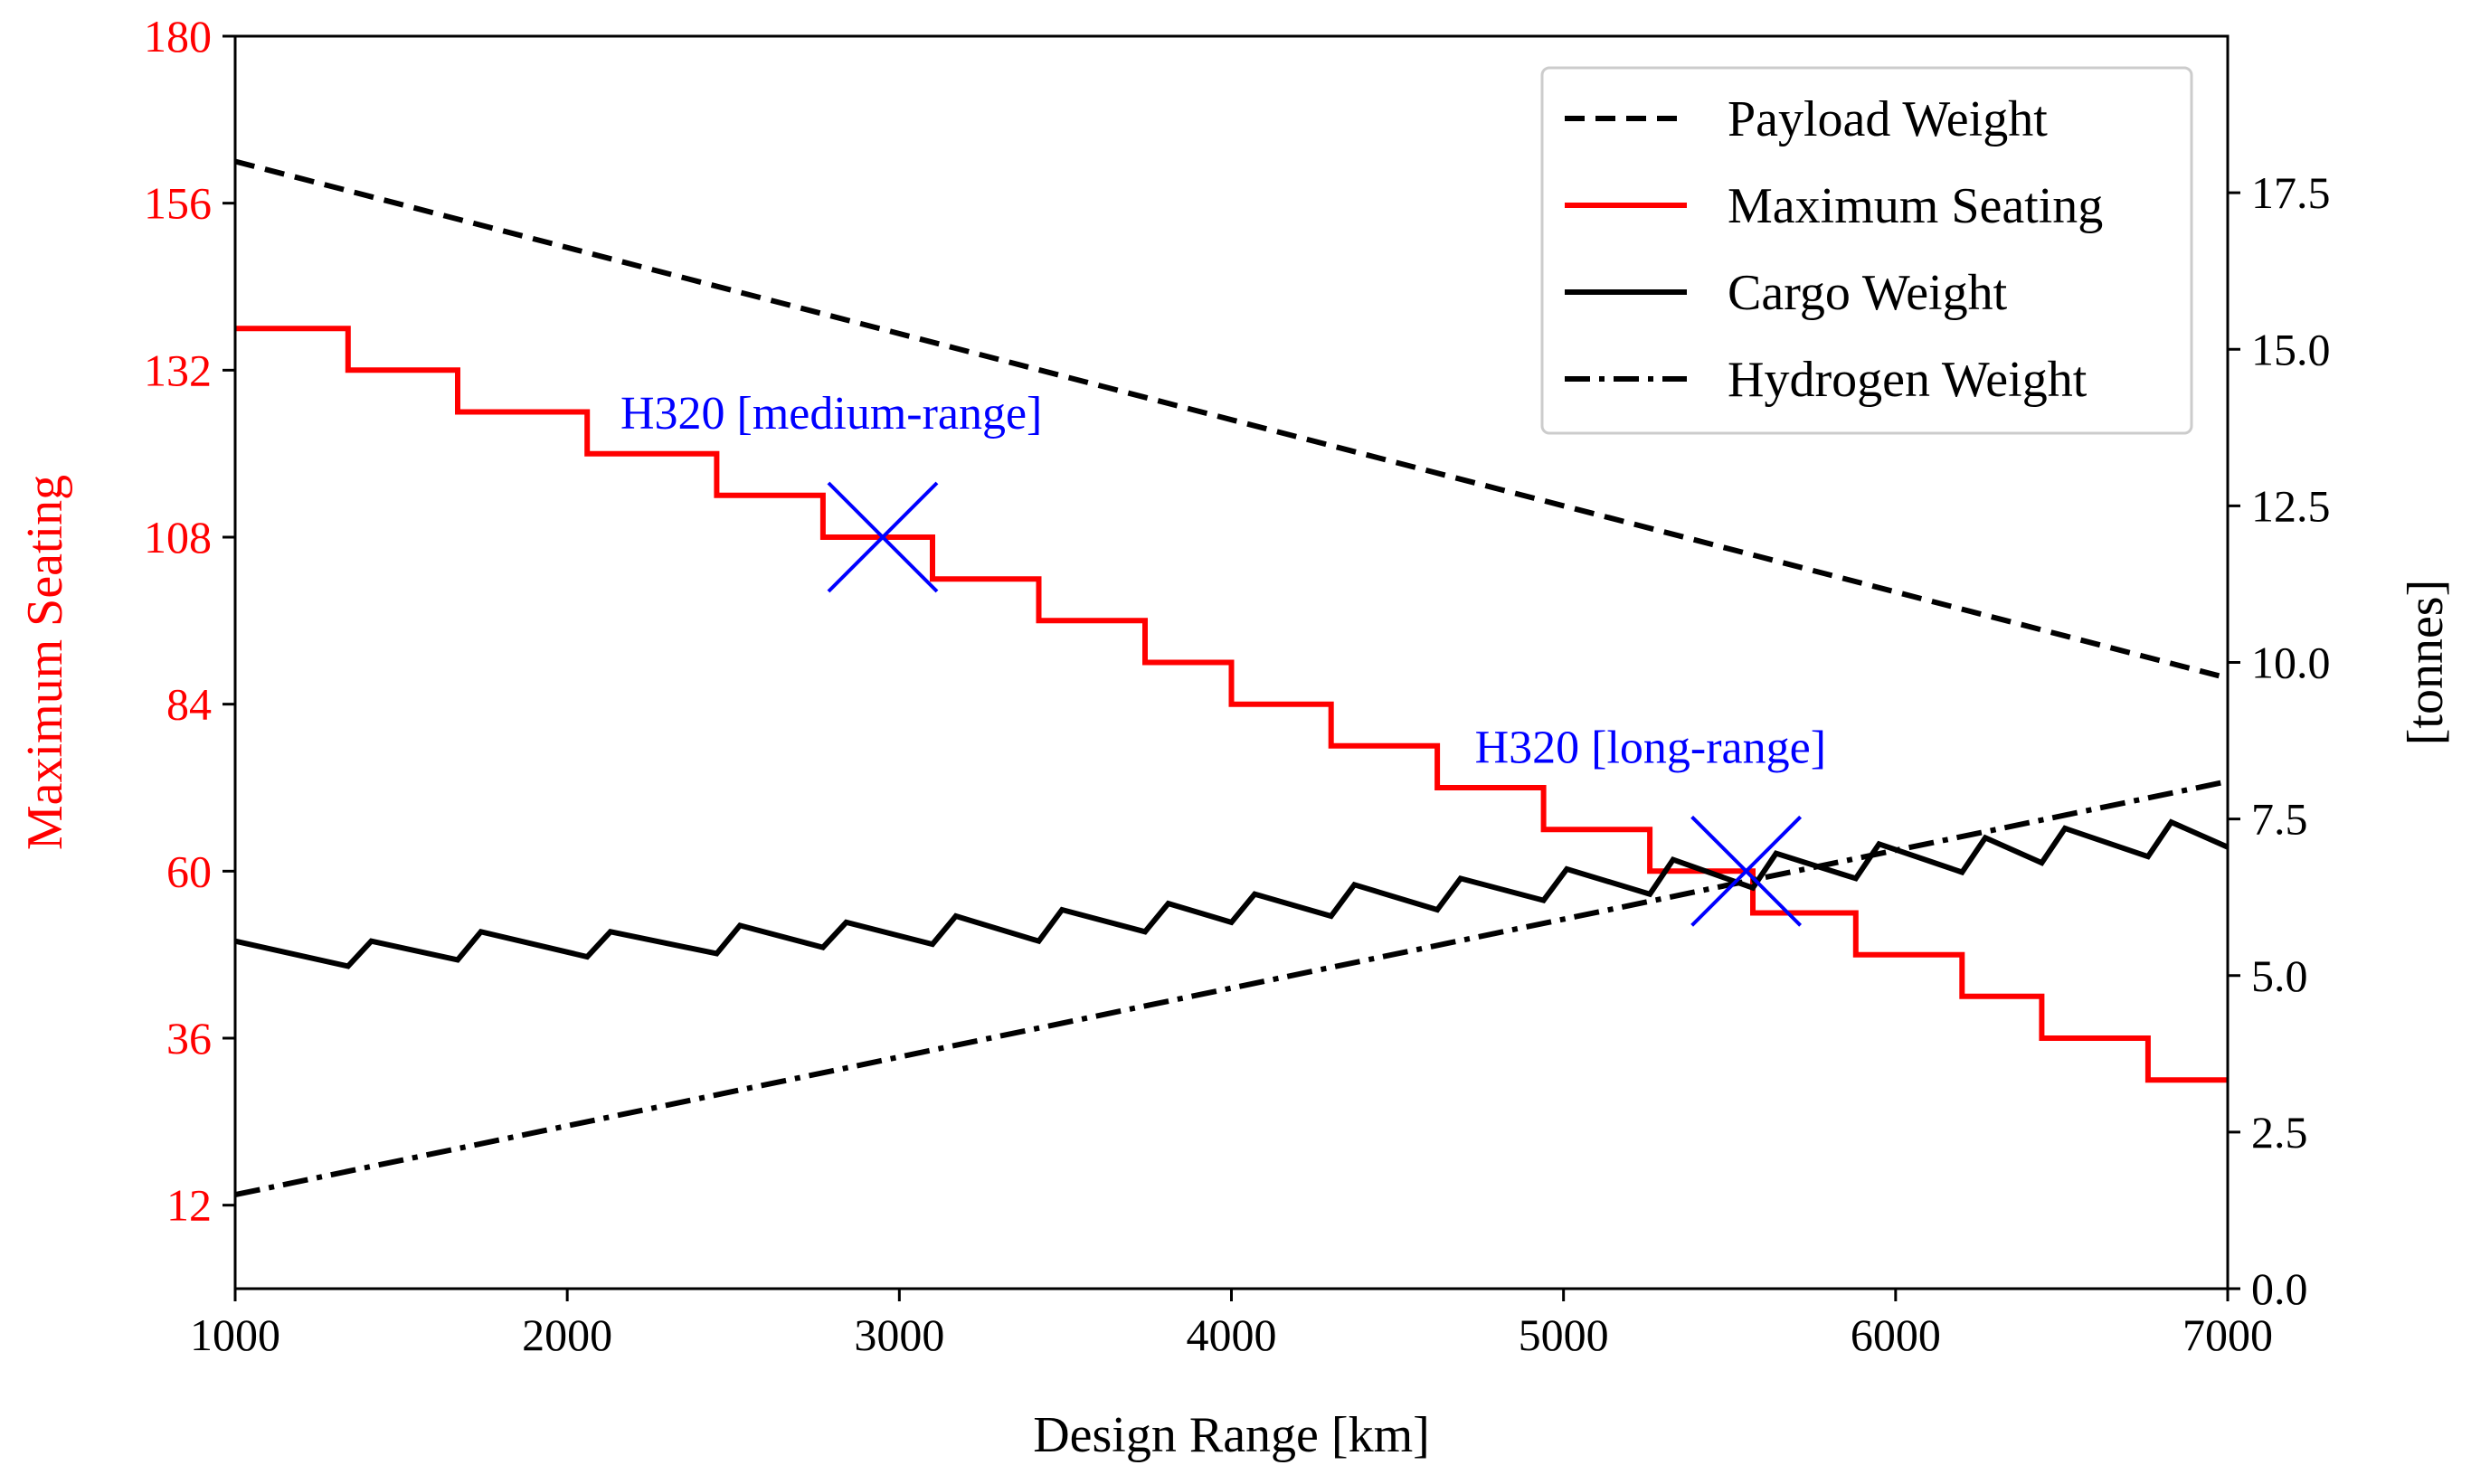  What do you see at coordinates (2426, 663) in the screenshot?
I see `y-right-axis-label: [tonnes]` at bounding box center [2426, 663].